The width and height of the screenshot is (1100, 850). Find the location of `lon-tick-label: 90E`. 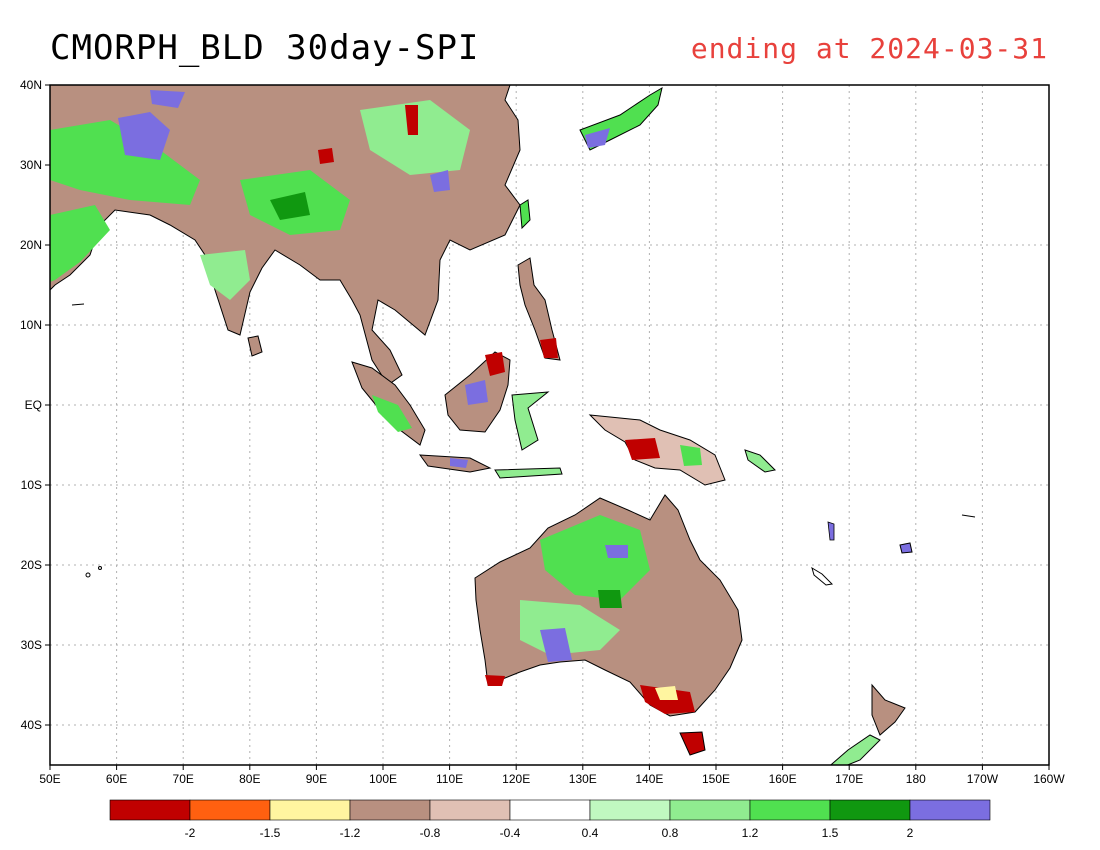

lon-tick-label: 90E is located at coordinates (316, 779).